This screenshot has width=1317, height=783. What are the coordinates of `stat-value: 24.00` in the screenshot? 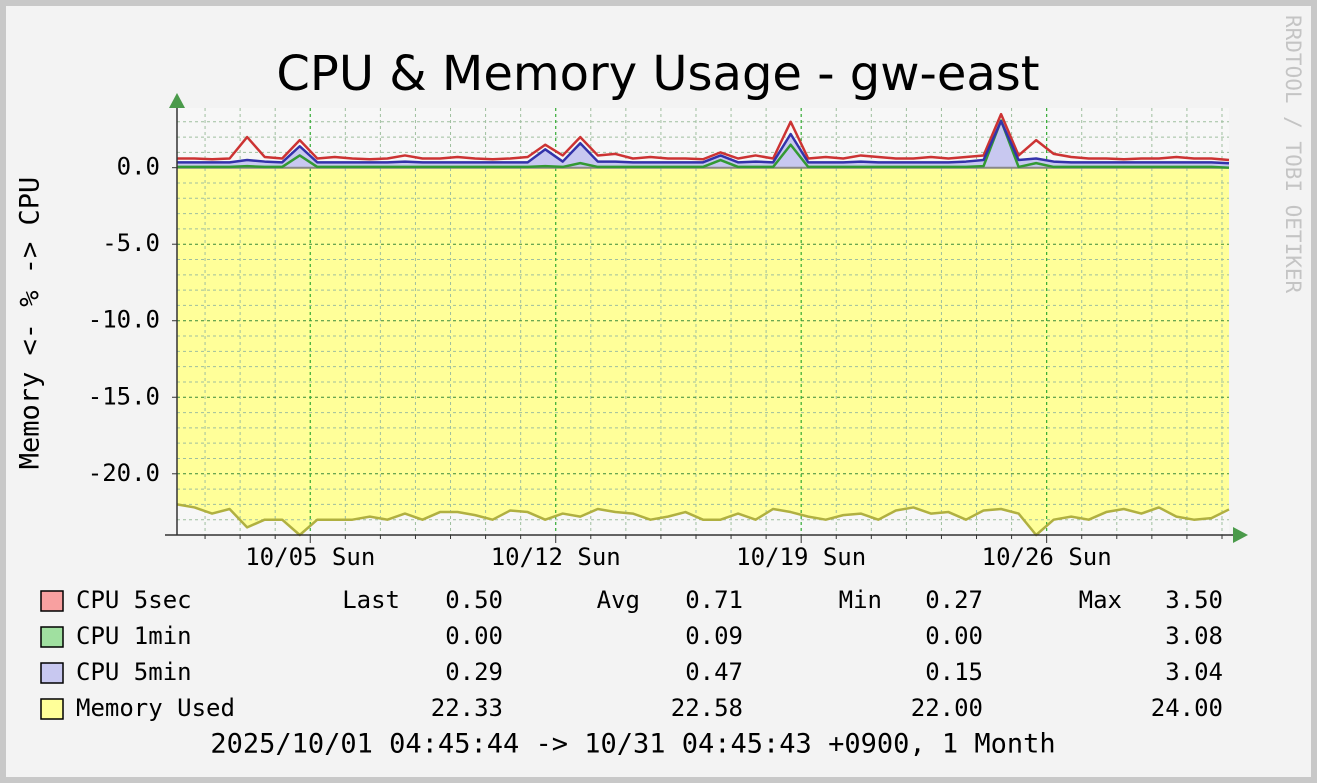 It's located at (1187, 708).